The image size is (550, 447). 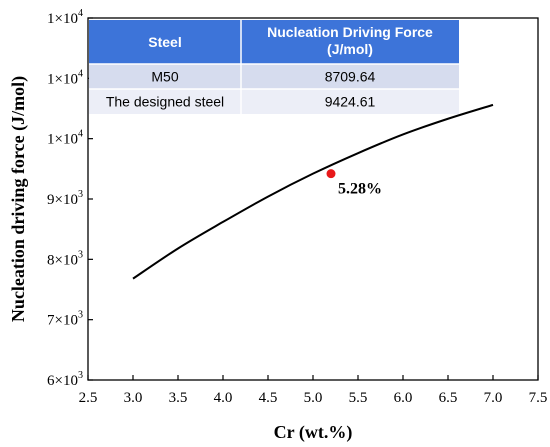 I want to click on x-tick-label: 5.5, so click(x=358, y=398).